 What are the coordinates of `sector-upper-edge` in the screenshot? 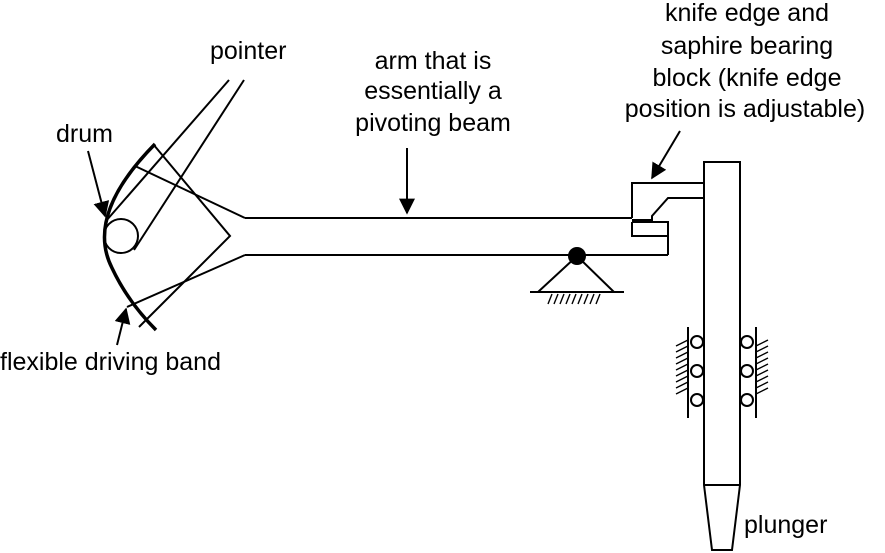 It's located at (190, 192).